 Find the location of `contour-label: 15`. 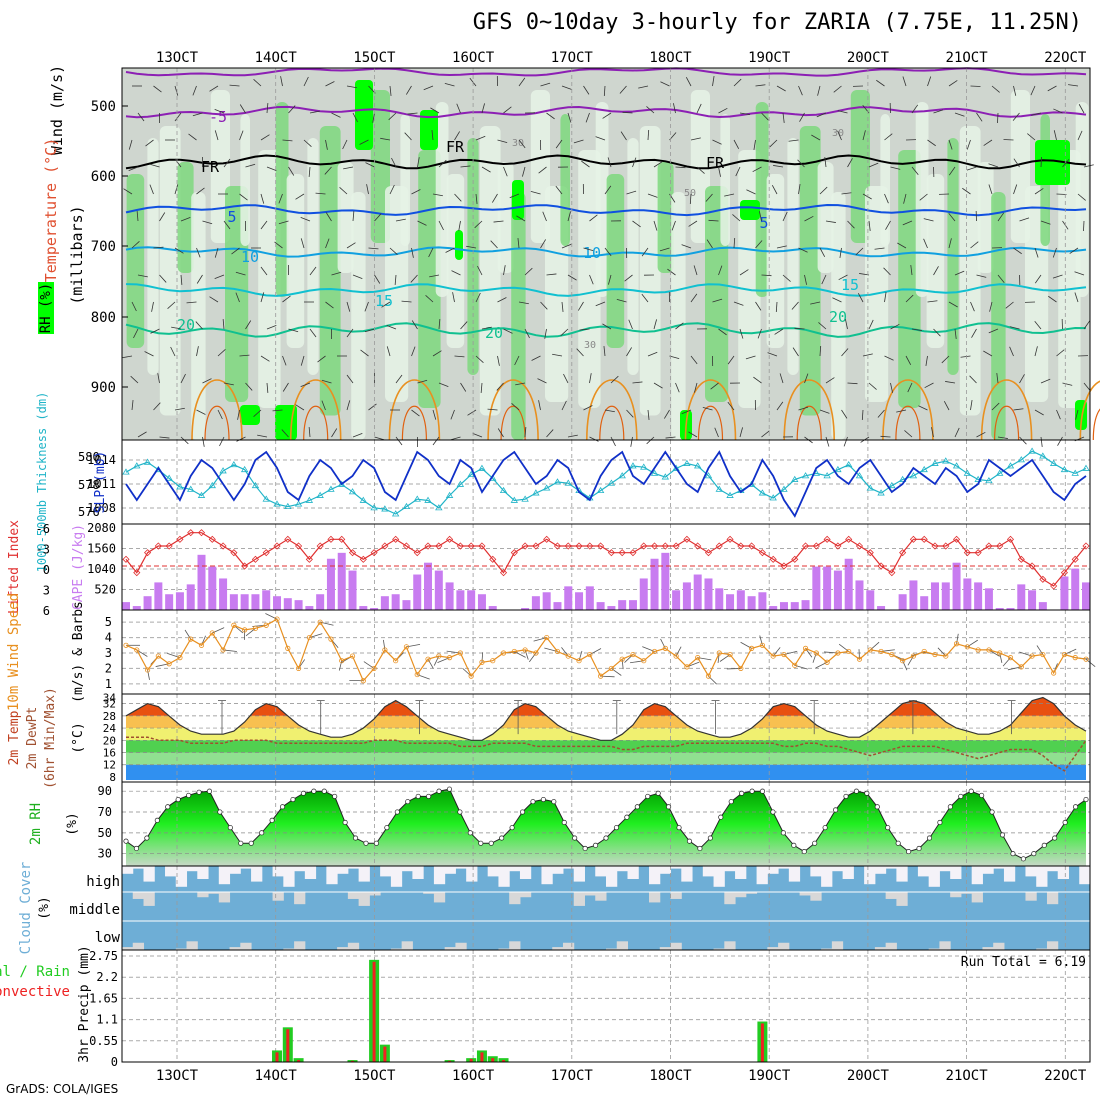

contour-label: 15 is located at coordinates (850, 285).